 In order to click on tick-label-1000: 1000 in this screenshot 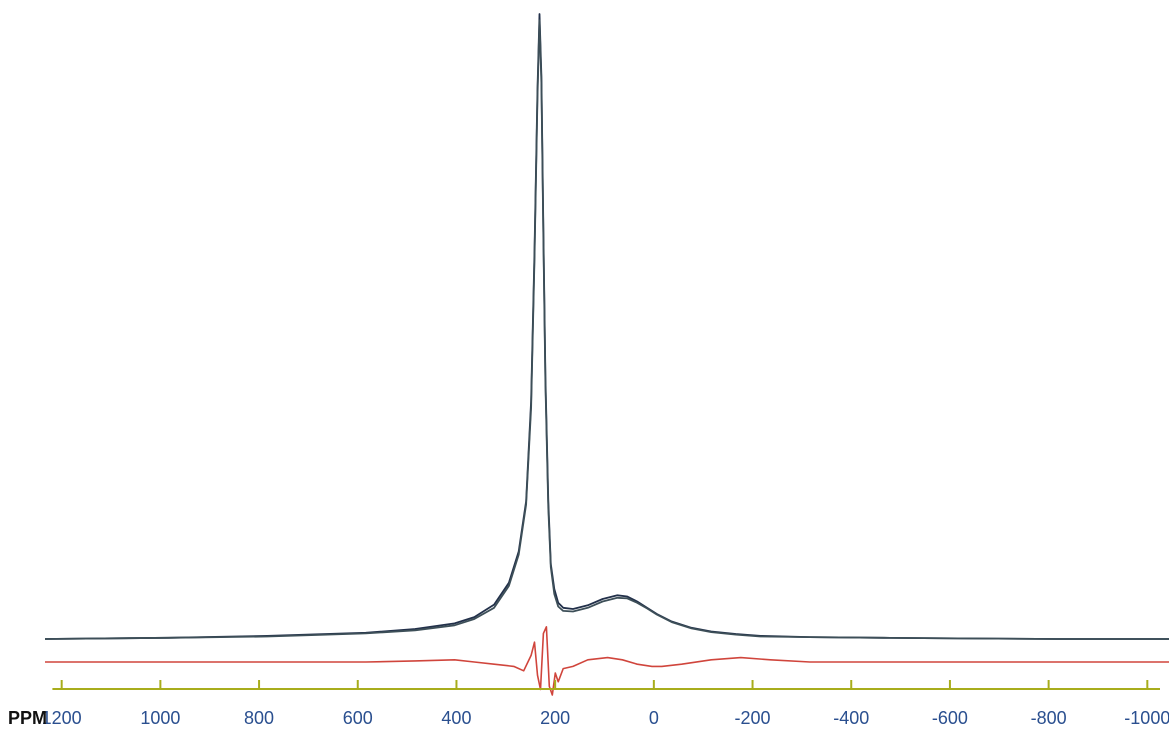, I will do `click(160, 718)`.